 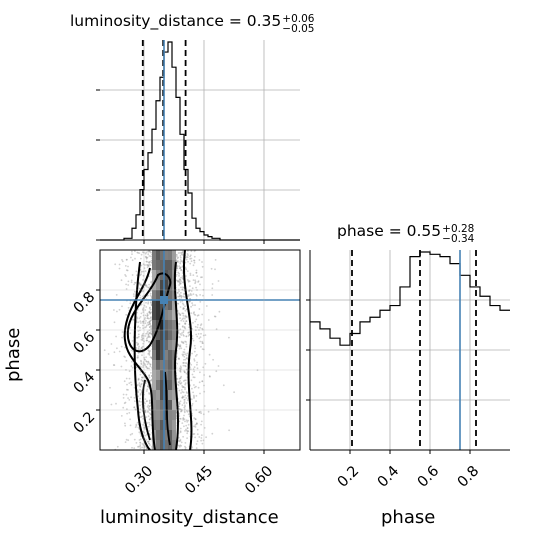 I want to click on phase-title-minus: −0.34, so click(x=458, y=239).